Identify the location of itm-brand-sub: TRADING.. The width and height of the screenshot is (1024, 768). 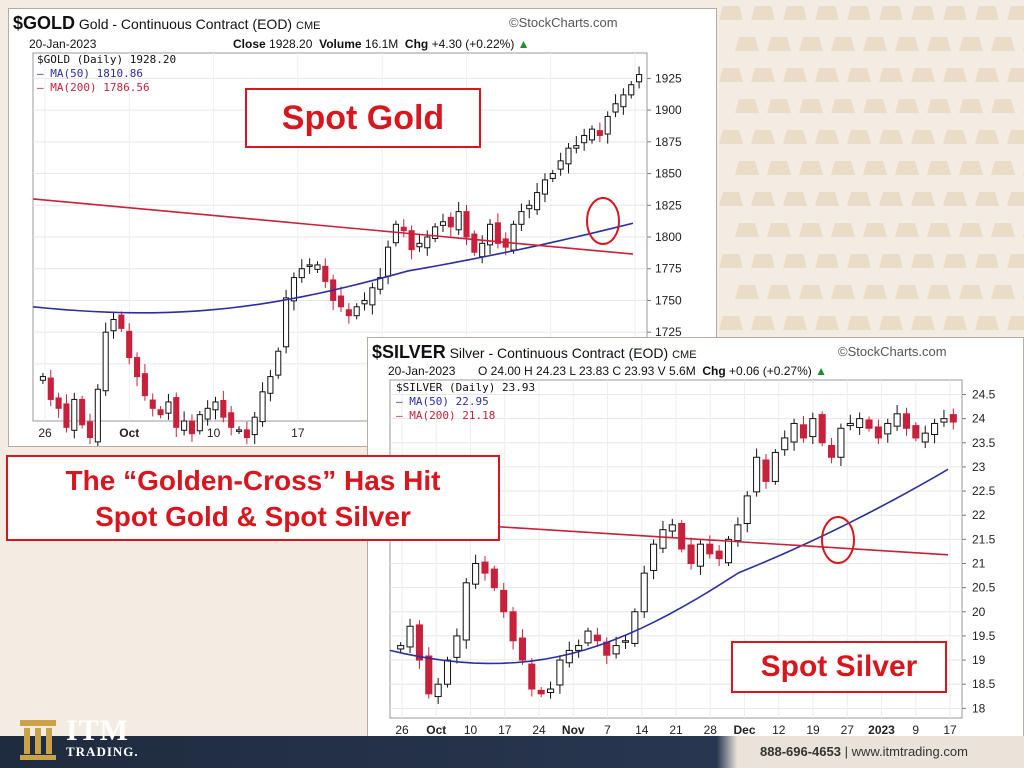
(102, 751).